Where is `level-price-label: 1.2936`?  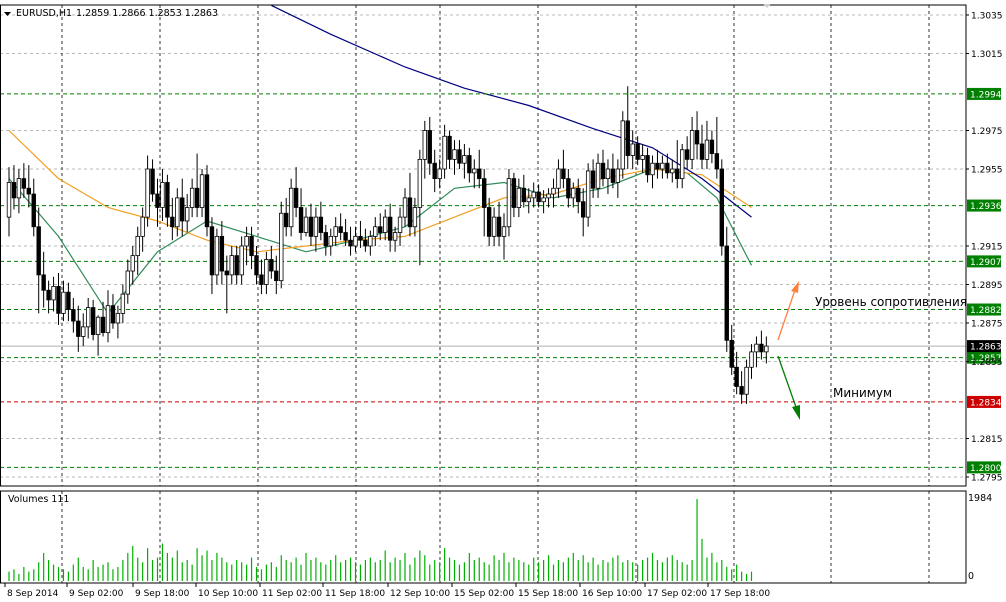 level-price-label: 1.2936 is located at coordinates (986, 207).